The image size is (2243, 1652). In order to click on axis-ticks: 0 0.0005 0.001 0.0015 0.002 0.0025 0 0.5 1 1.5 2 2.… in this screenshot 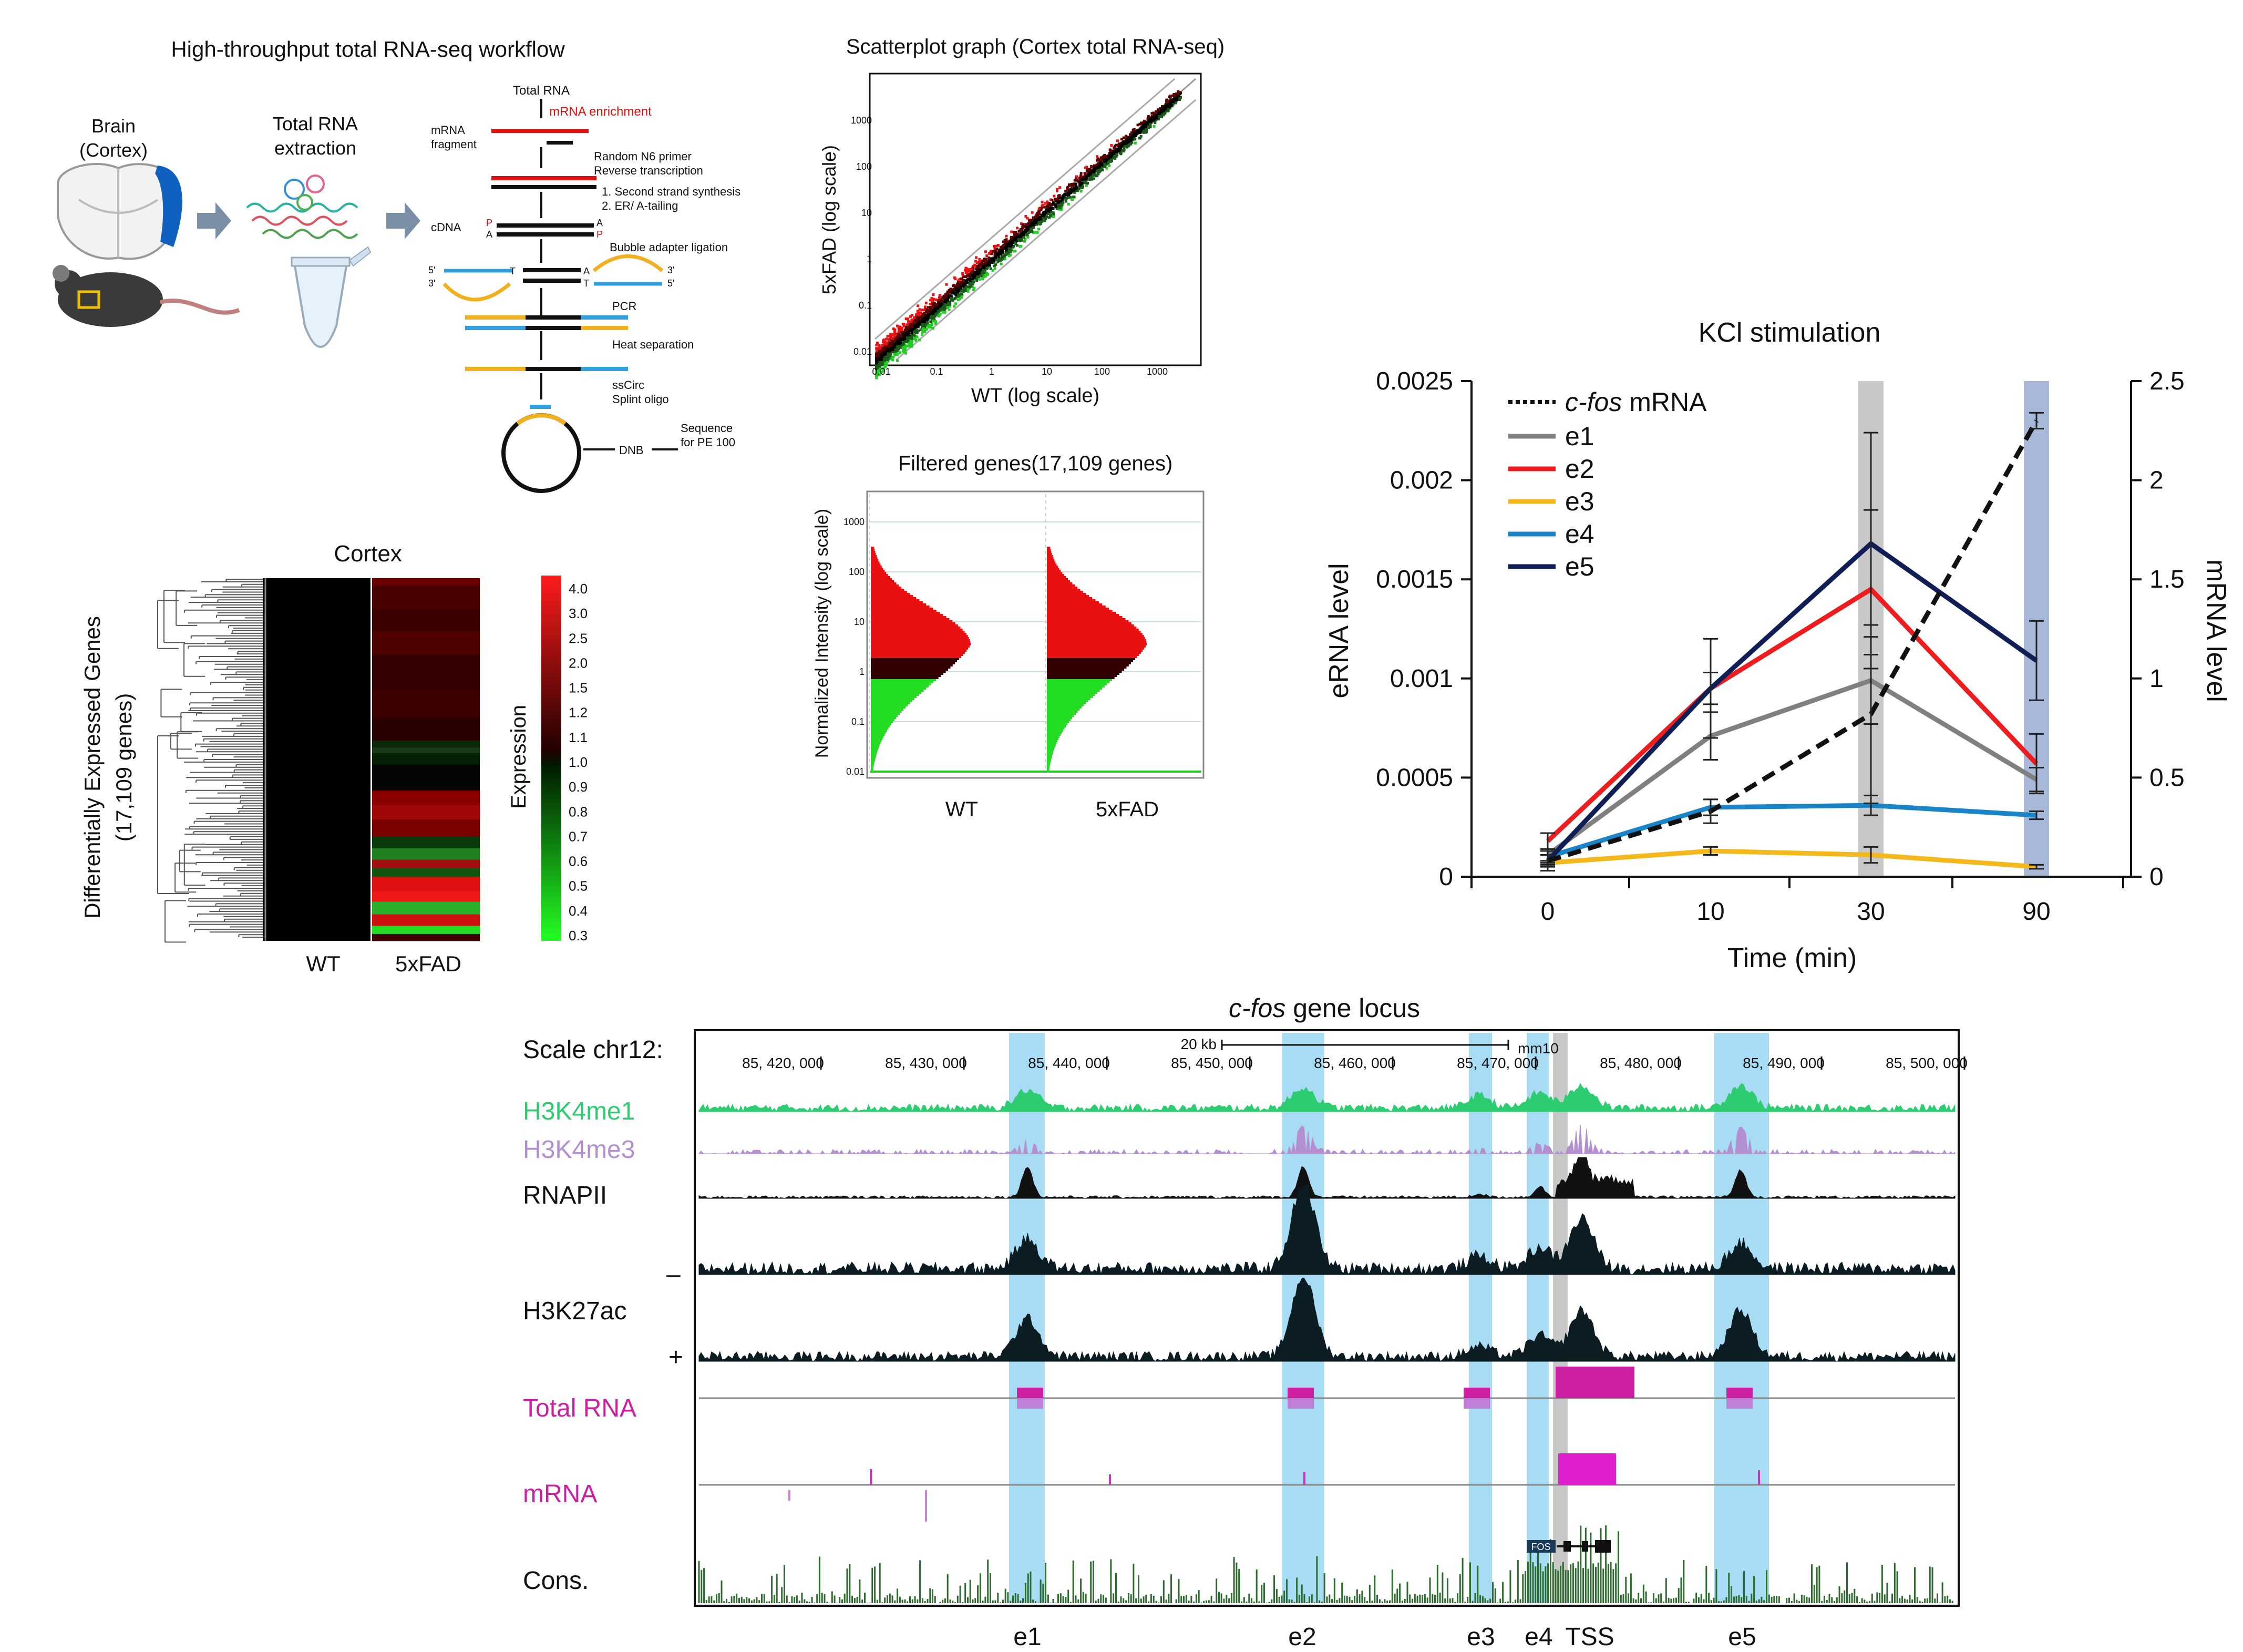, I will do `click(1781, 646)`.